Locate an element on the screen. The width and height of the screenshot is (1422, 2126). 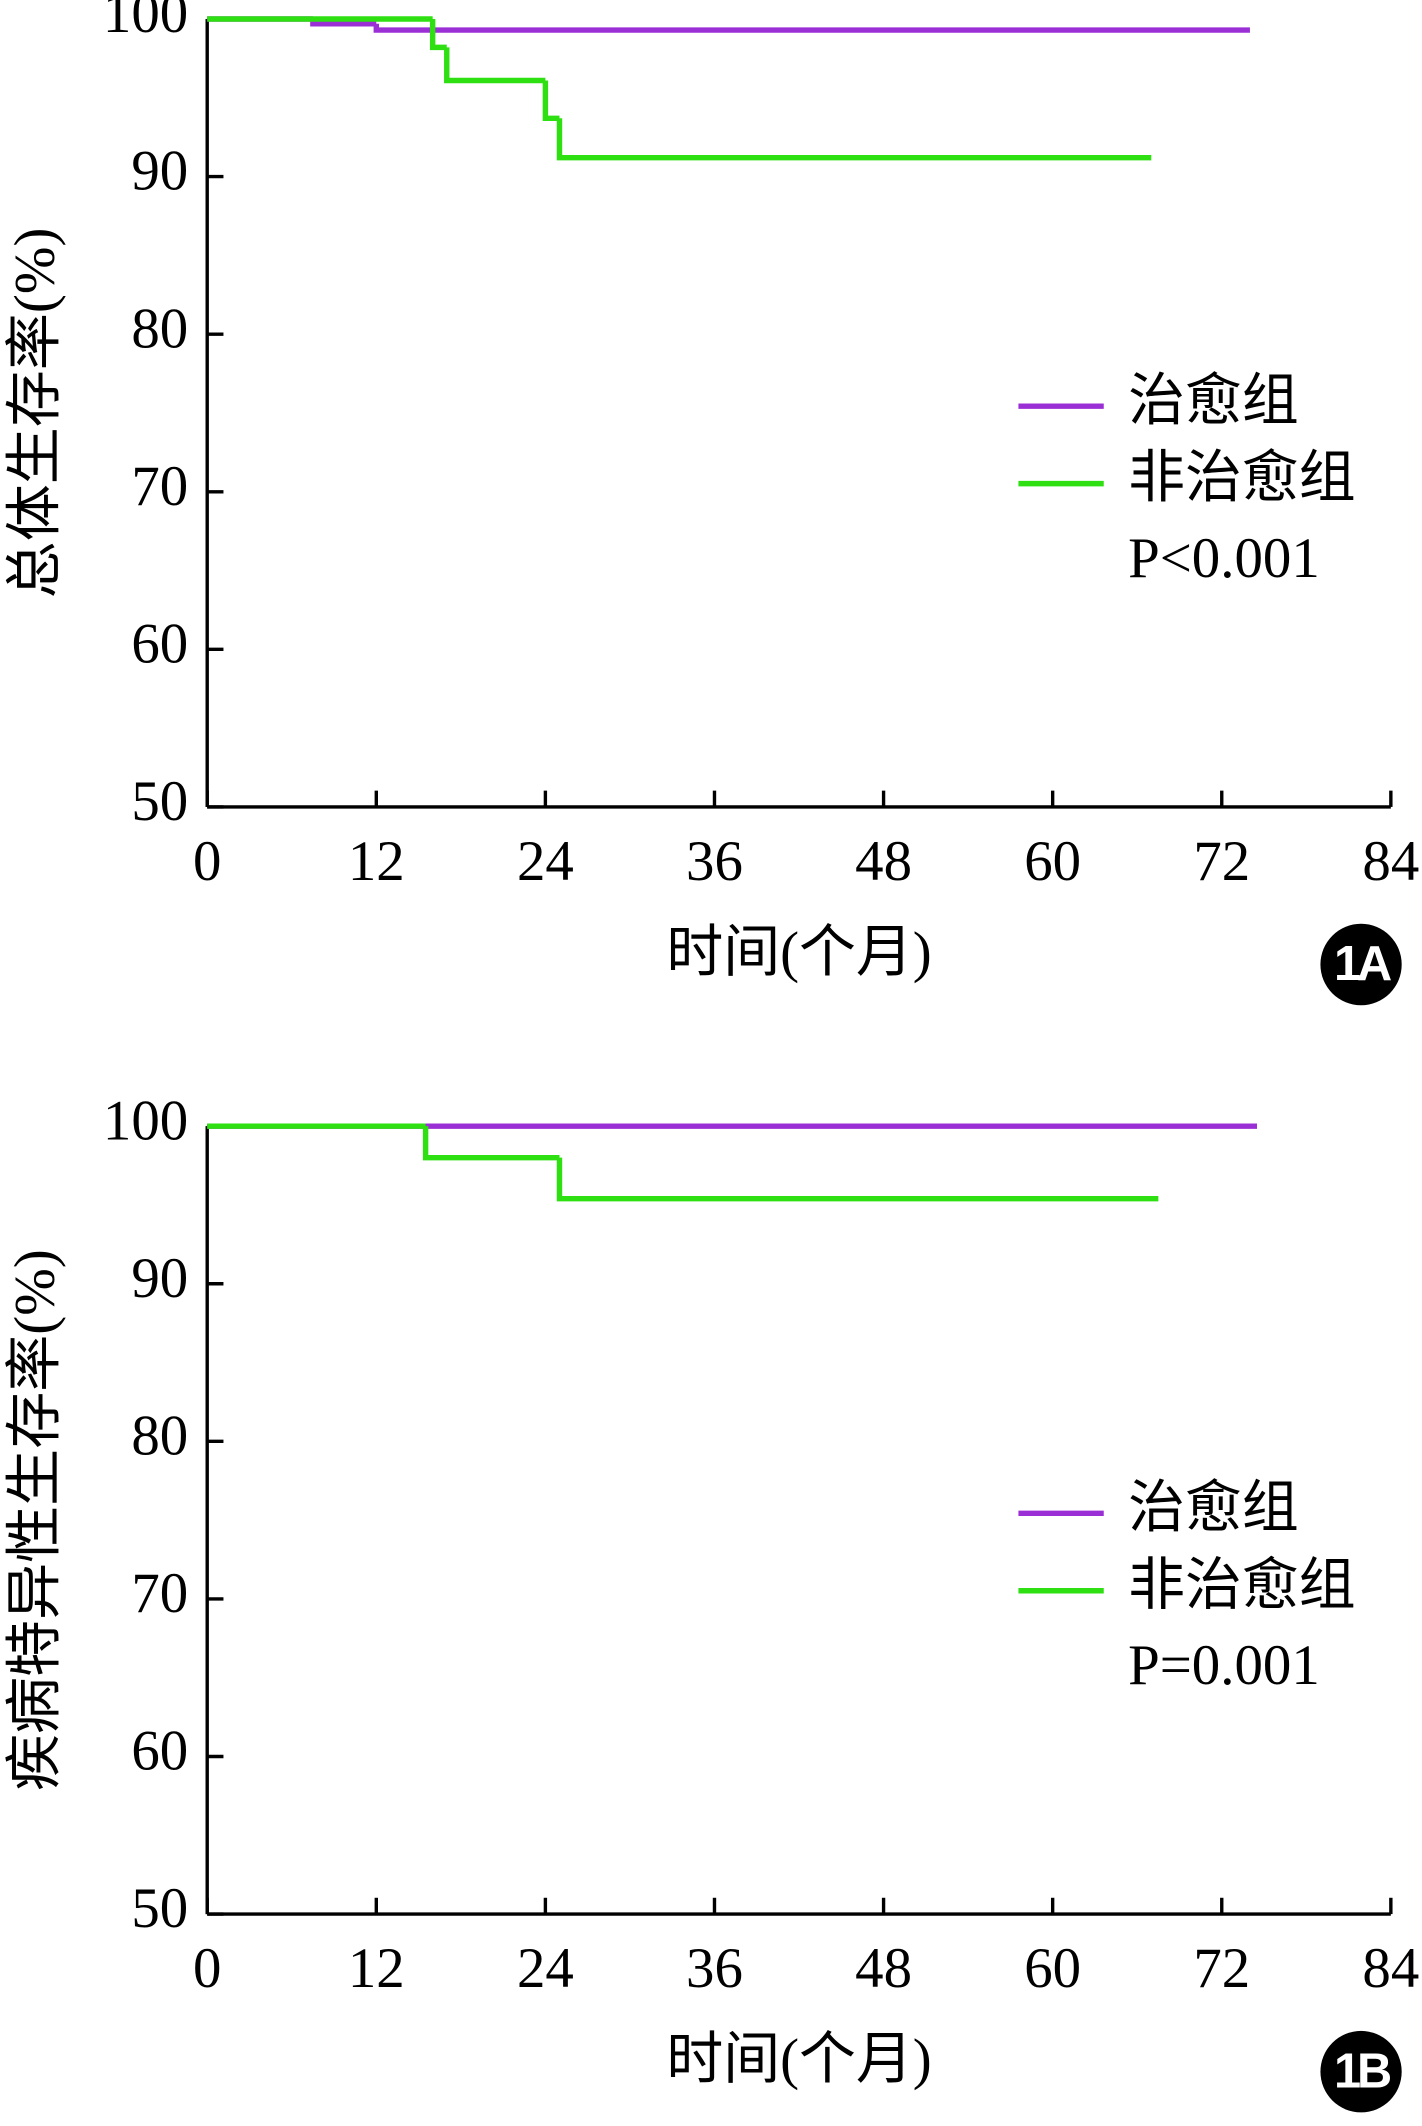
p-value-annotation: P=0.001 is located at coordinates (1224, 1665).